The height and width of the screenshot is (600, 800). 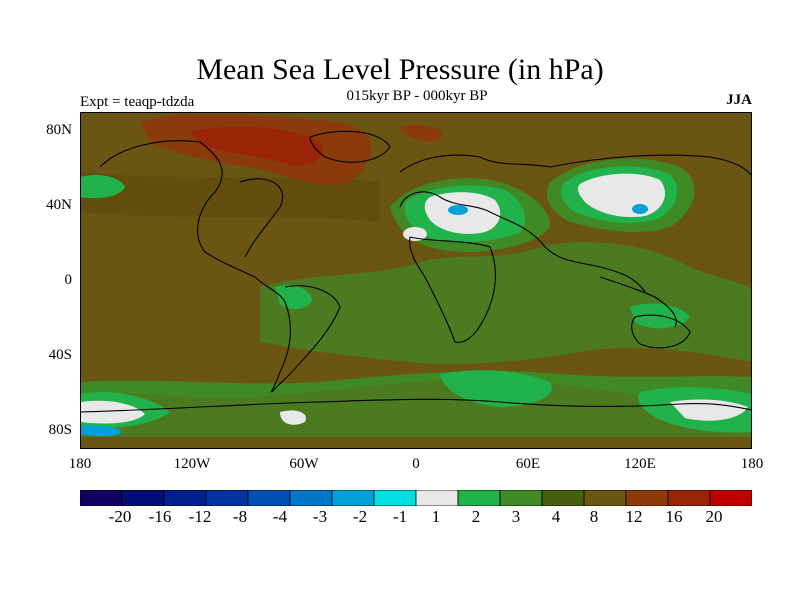 What do you see at coordinates (60, 355) in the screenshot?
I see `lat-label-40s: 40S` at bounding box center [60, 355].